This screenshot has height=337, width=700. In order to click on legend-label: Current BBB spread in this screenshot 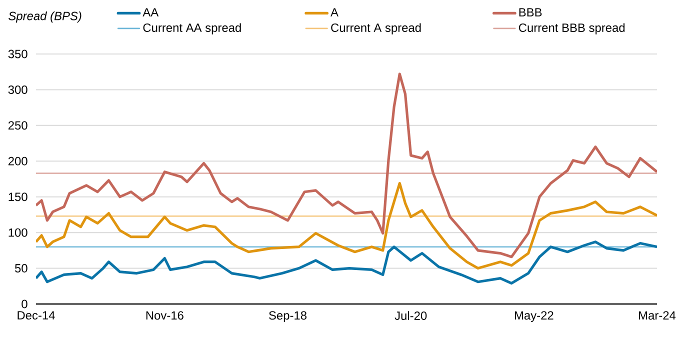, I will do `click(571, 28)`.